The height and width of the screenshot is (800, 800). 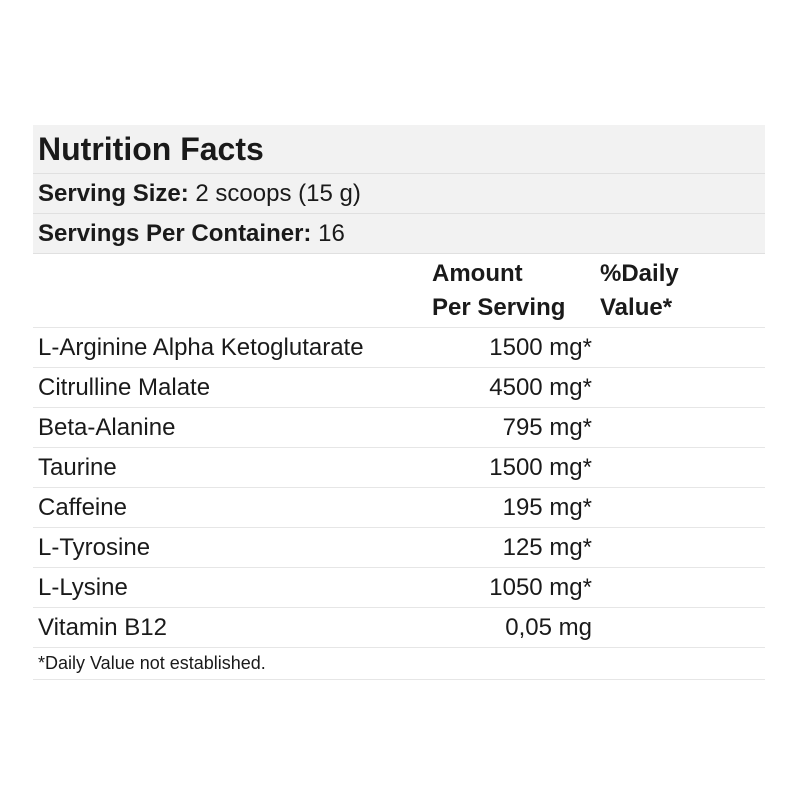 I want to click on table-row: L-Arginine Alpha Ketoglutarate 1500 mg*, so click(x=399, y=348).